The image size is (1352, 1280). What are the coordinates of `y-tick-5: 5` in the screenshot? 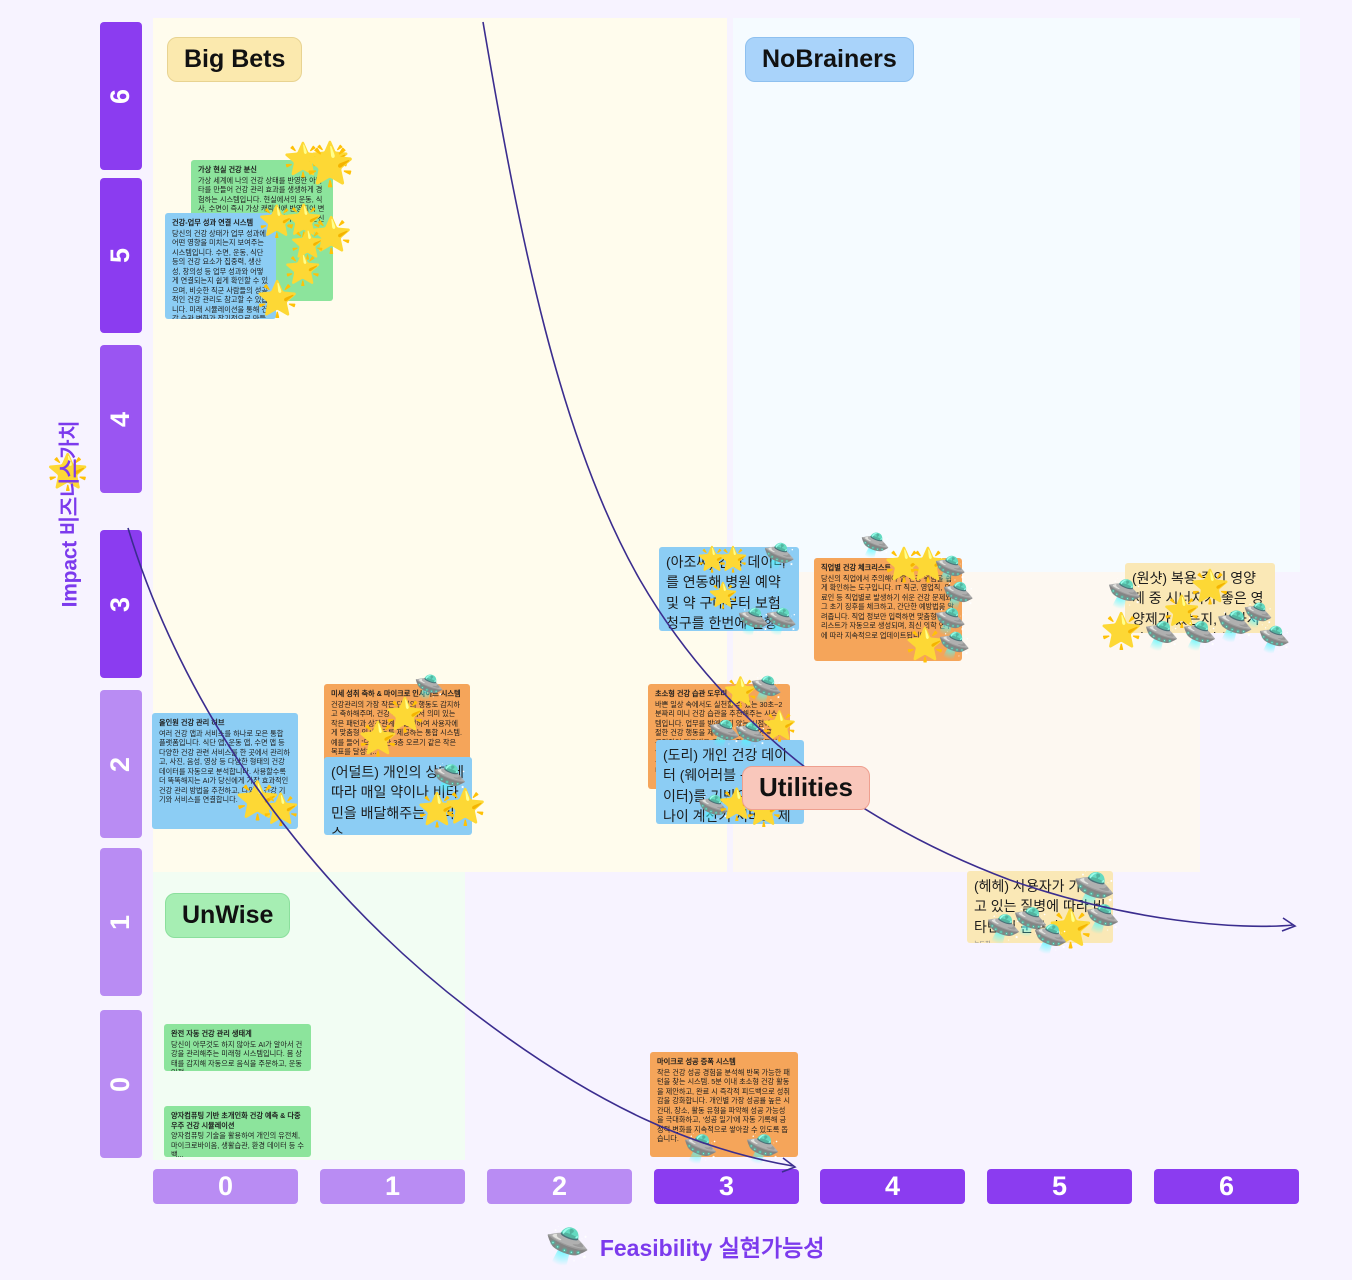 It's located at (121, 255).